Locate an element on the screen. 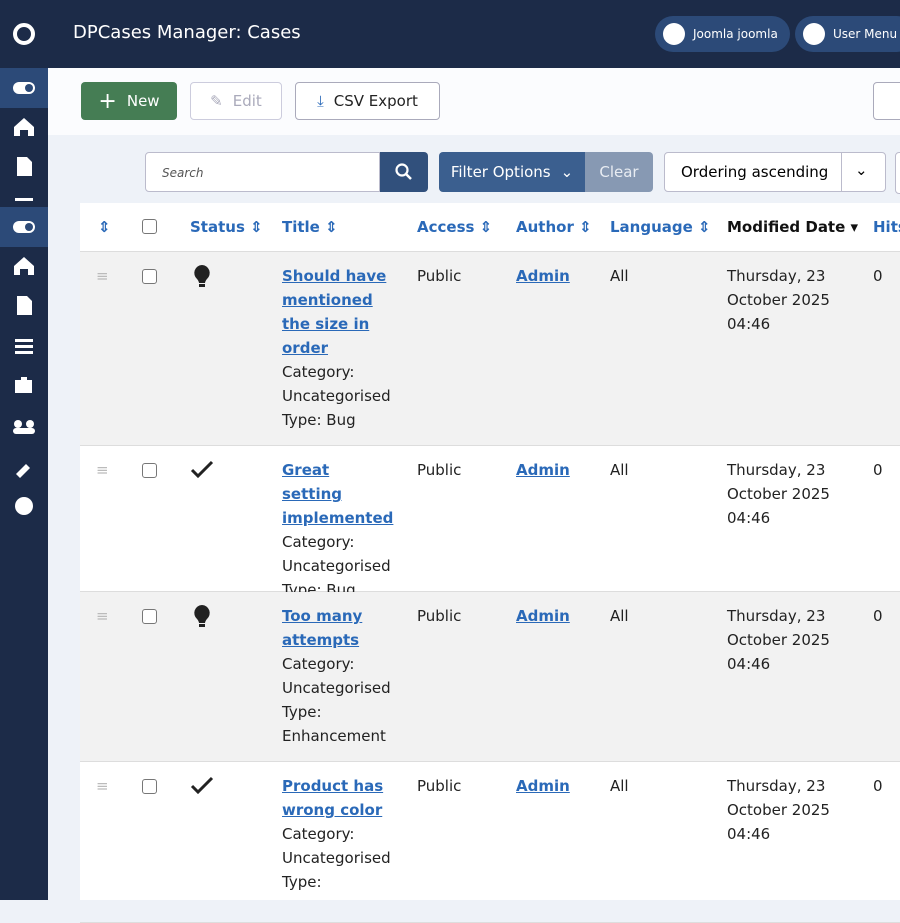 The height and width of the screenshot is (923, 900). col-access: Access ⇕ is located at coordinates (455, 227).